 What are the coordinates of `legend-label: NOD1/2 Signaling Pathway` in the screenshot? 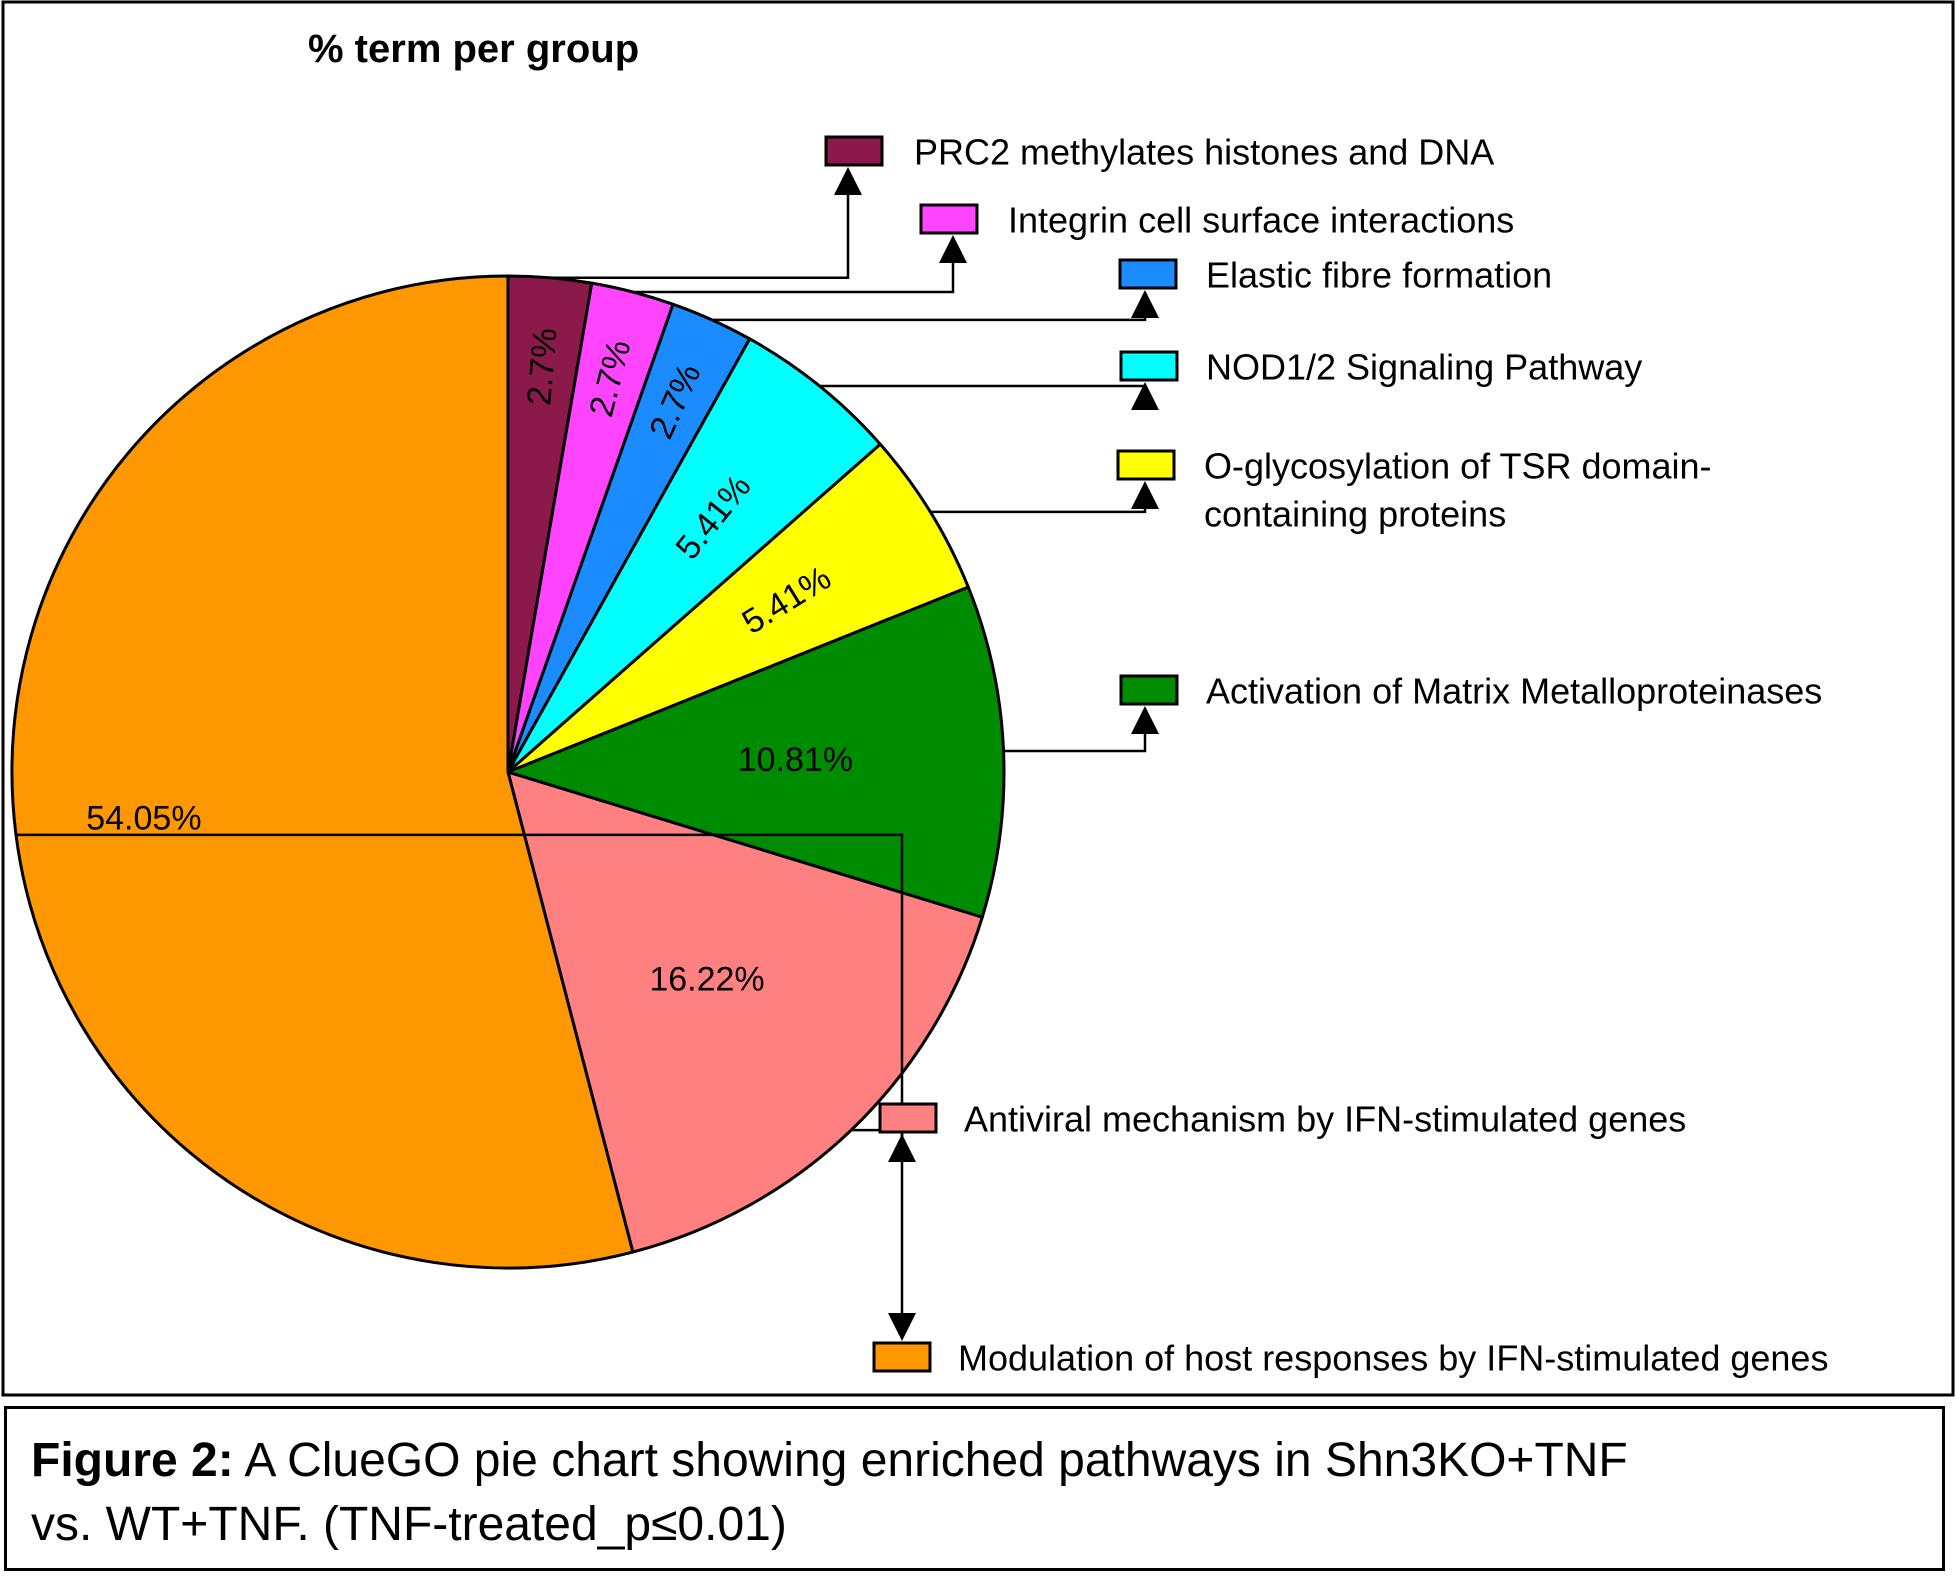 It's located at (1424, 367).